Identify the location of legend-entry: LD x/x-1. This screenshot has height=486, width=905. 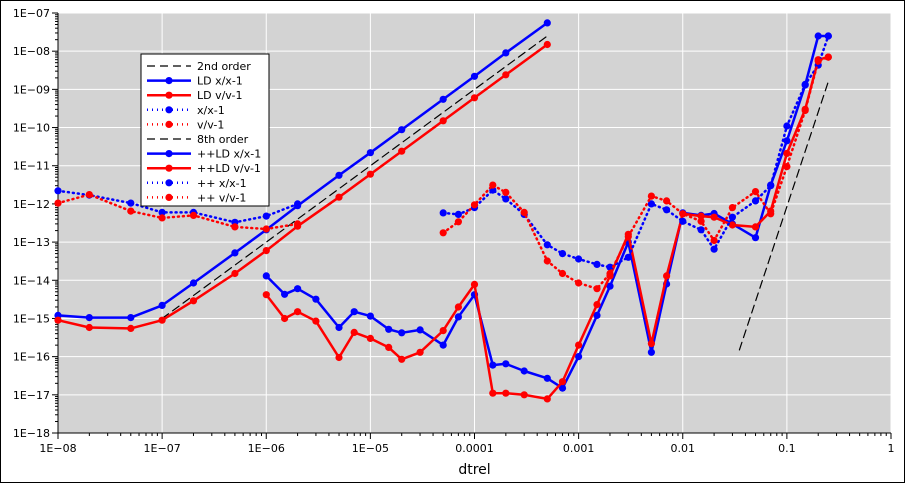
(195, 81).